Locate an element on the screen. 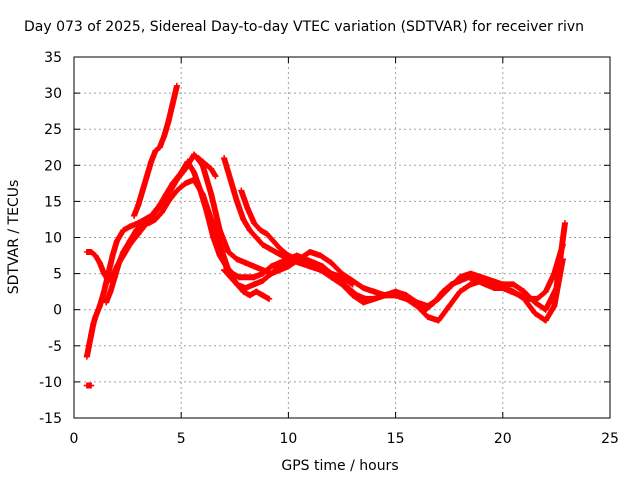  y-tick-label: -15 is located at coordinates (50, 419).